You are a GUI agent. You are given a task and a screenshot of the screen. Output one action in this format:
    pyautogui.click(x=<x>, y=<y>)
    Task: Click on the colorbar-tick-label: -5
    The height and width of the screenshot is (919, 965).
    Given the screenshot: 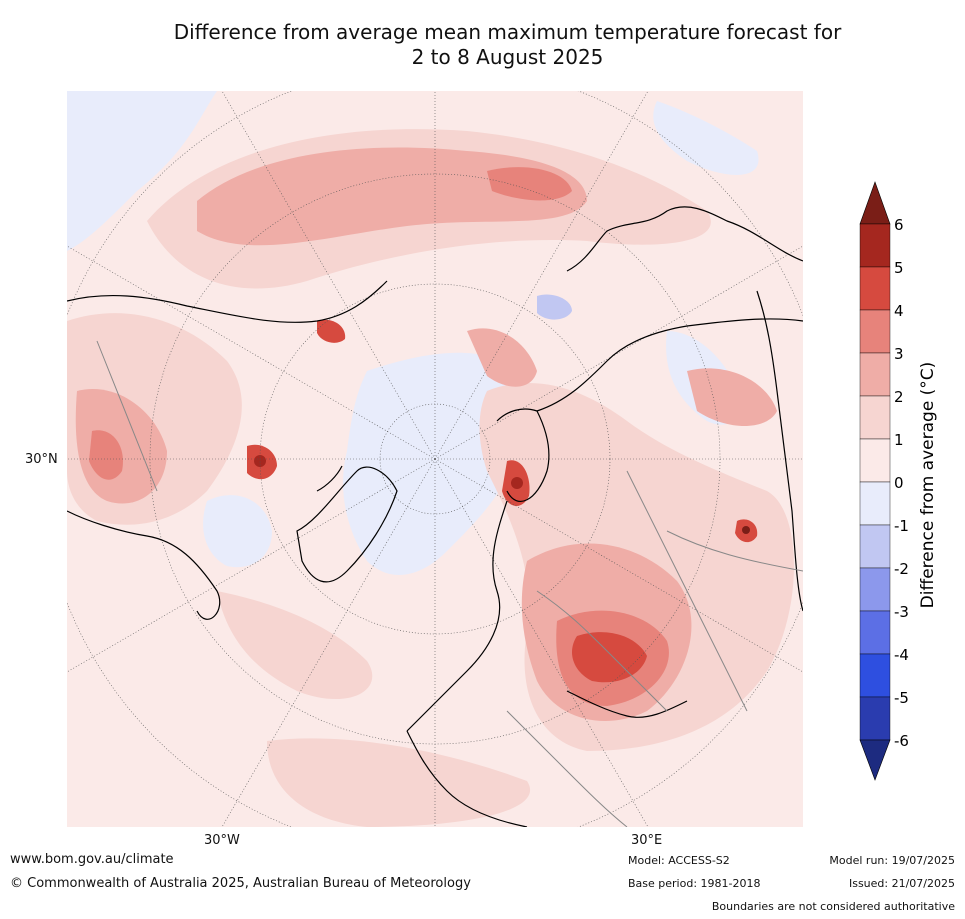 What is the action you would take?
    pyautogui.click(x=901, y=698)
    